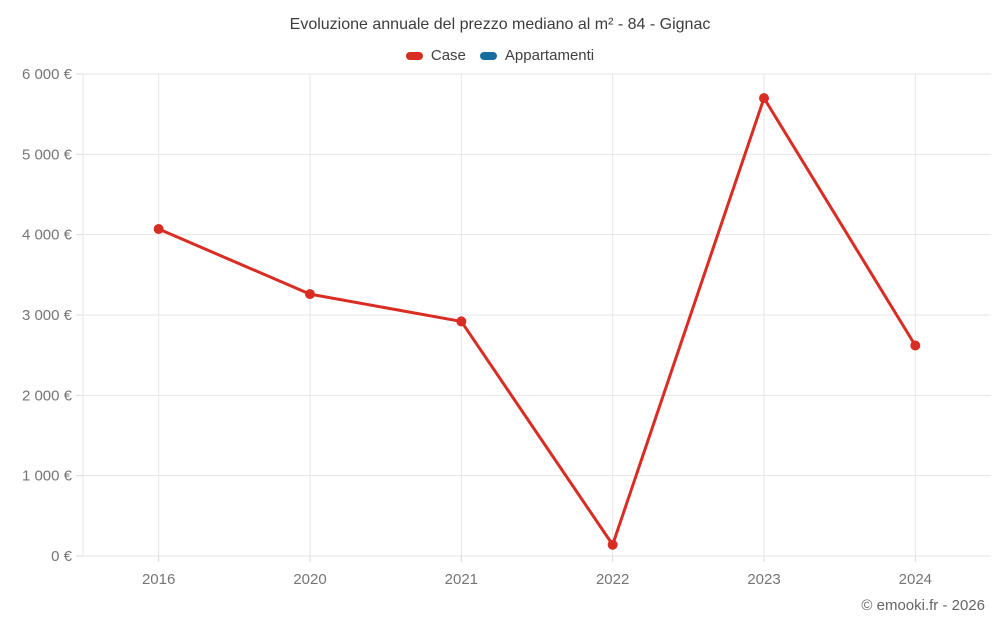  Describe the element at coordinates (158, 579) in the screenshot. I see `x-axis-label: 2016` at that location.